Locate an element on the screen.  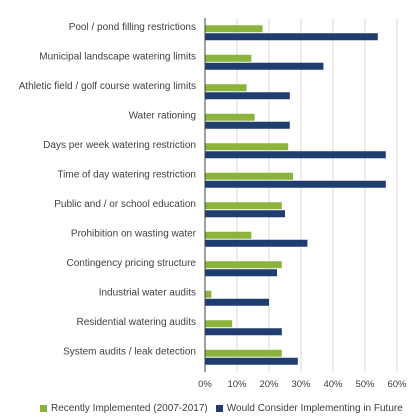
legend-label-recent: Recently Implemented (2007-2017) is located at coordinates (129, 408).